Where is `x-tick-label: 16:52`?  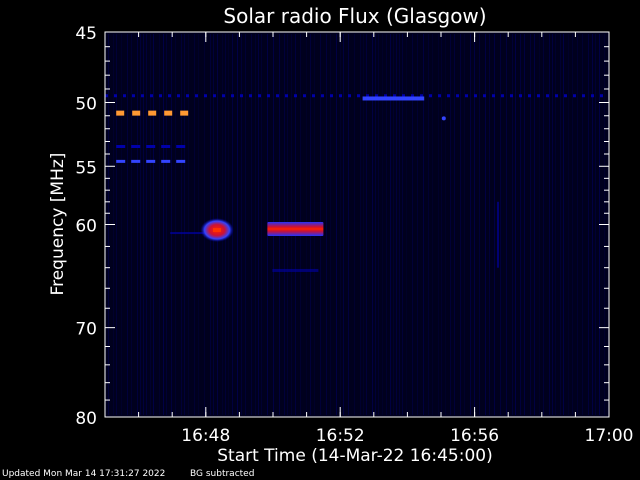 x-tick-label: 16:52 is located at coordinates (340, 436).